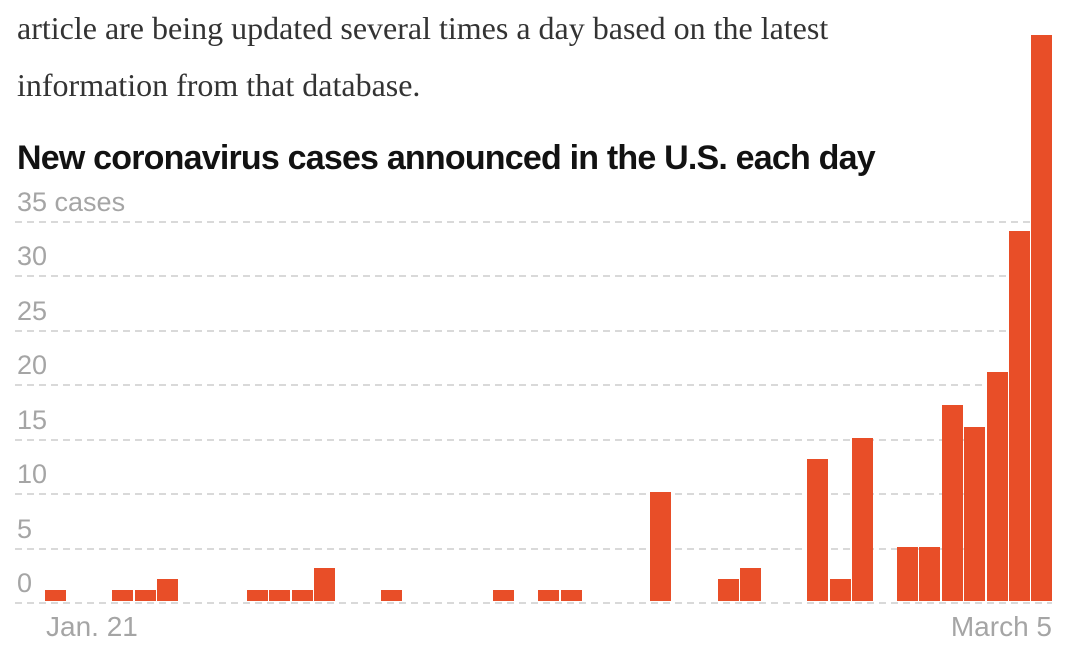  What do you see at coordinates (32, 420) in the screenshot?
I see `y-tick-label-15: 15` at bounding box center [32, 420].